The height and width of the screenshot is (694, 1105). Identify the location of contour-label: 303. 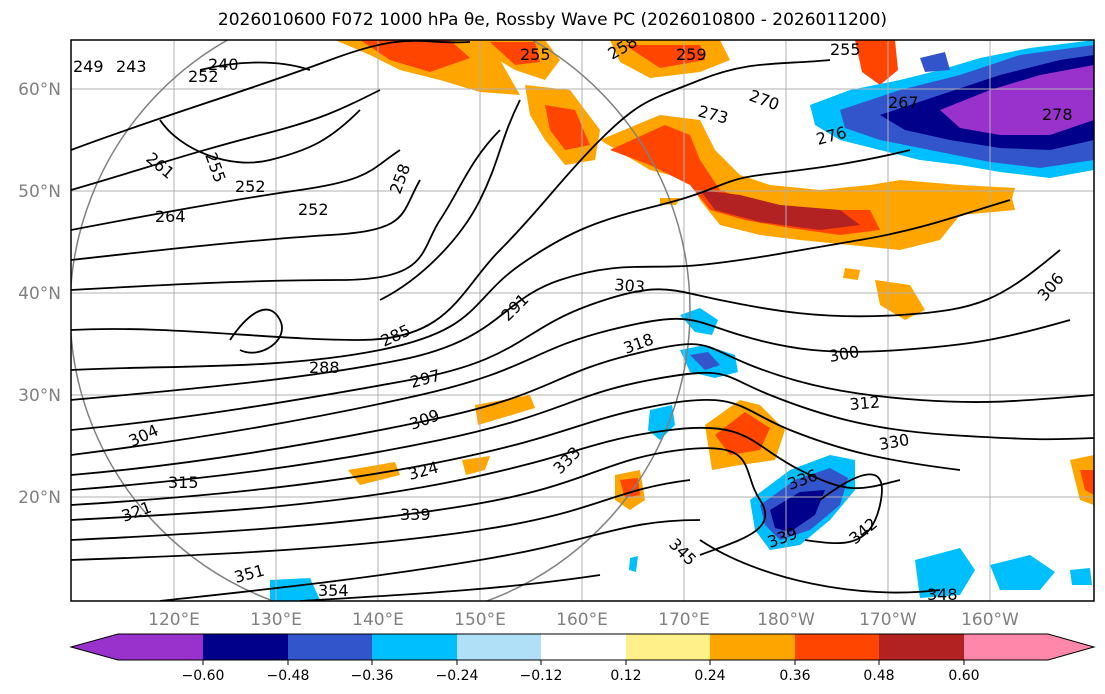
(630, 286).